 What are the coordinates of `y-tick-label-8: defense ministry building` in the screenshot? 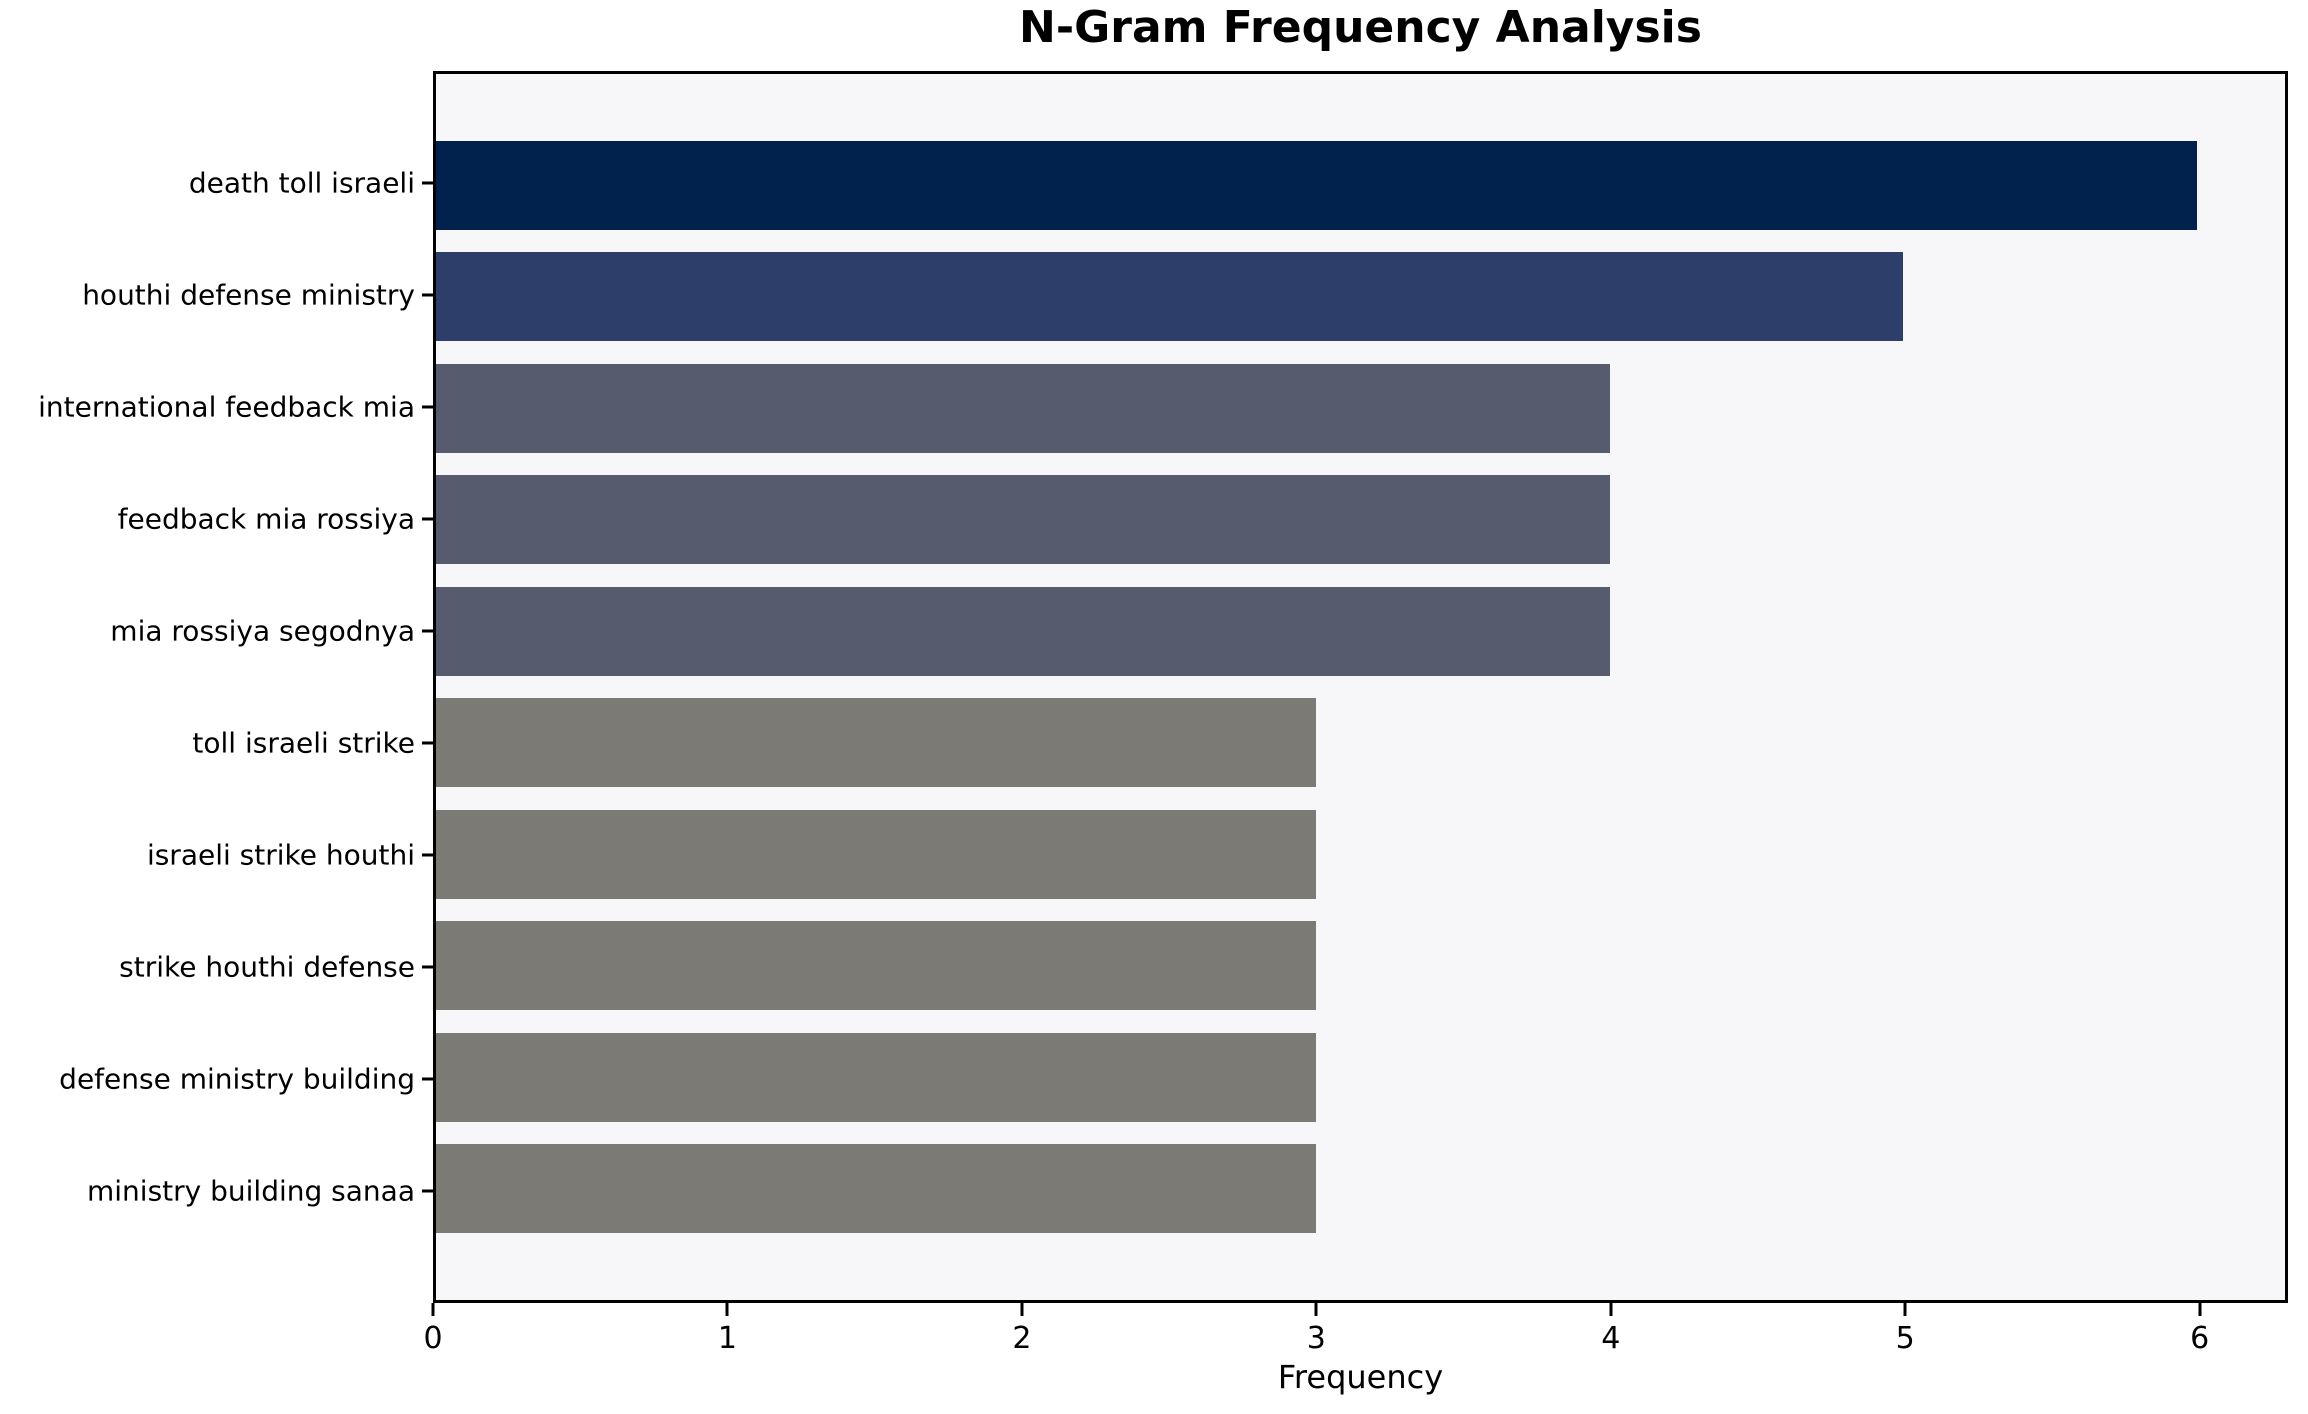 It's located at (237, 1079).